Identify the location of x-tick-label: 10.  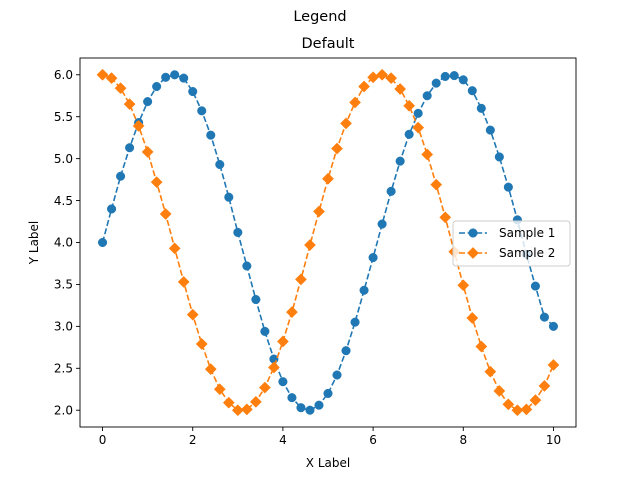
(553, 440).